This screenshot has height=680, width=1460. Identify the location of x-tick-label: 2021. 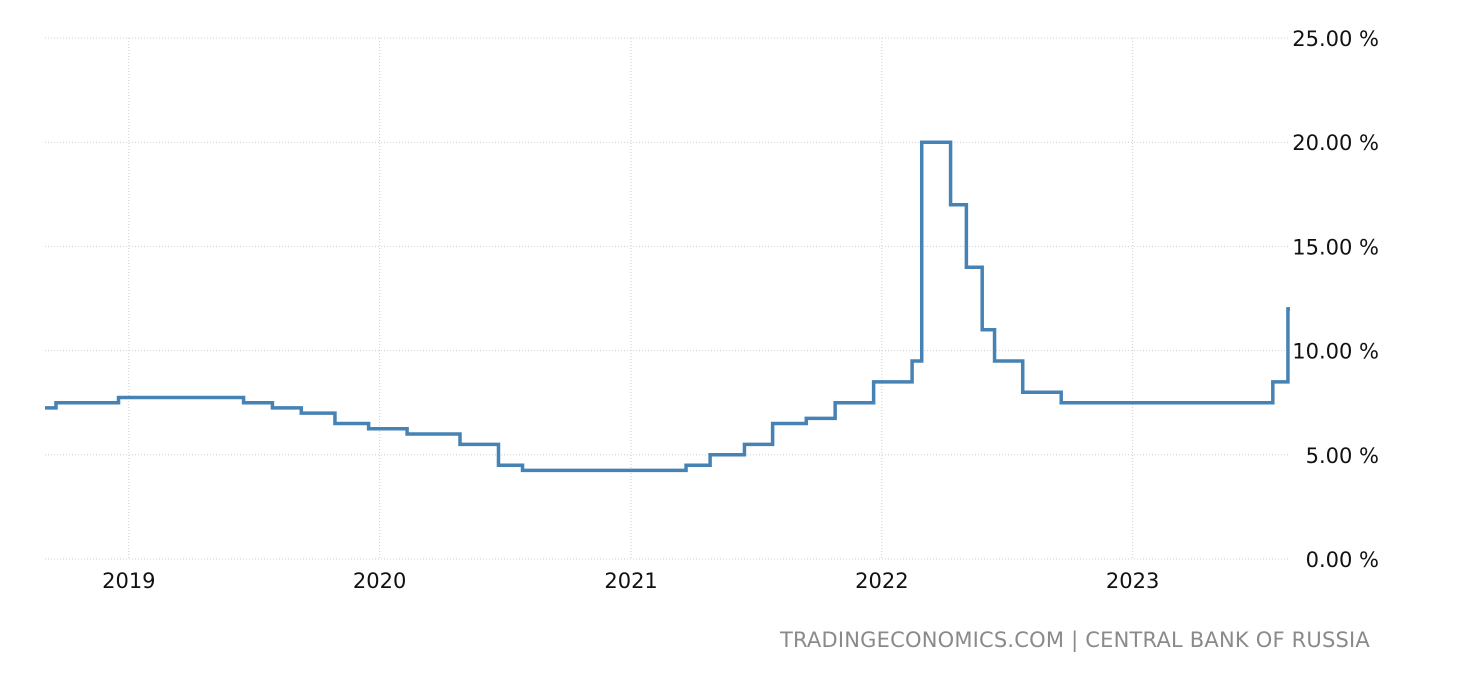
(630, 581).